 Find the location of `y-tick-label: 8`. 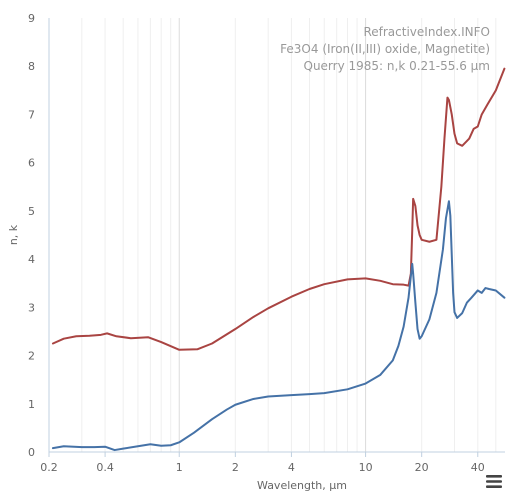

y-tick-label: 8 is located at coordinates (31, 66).